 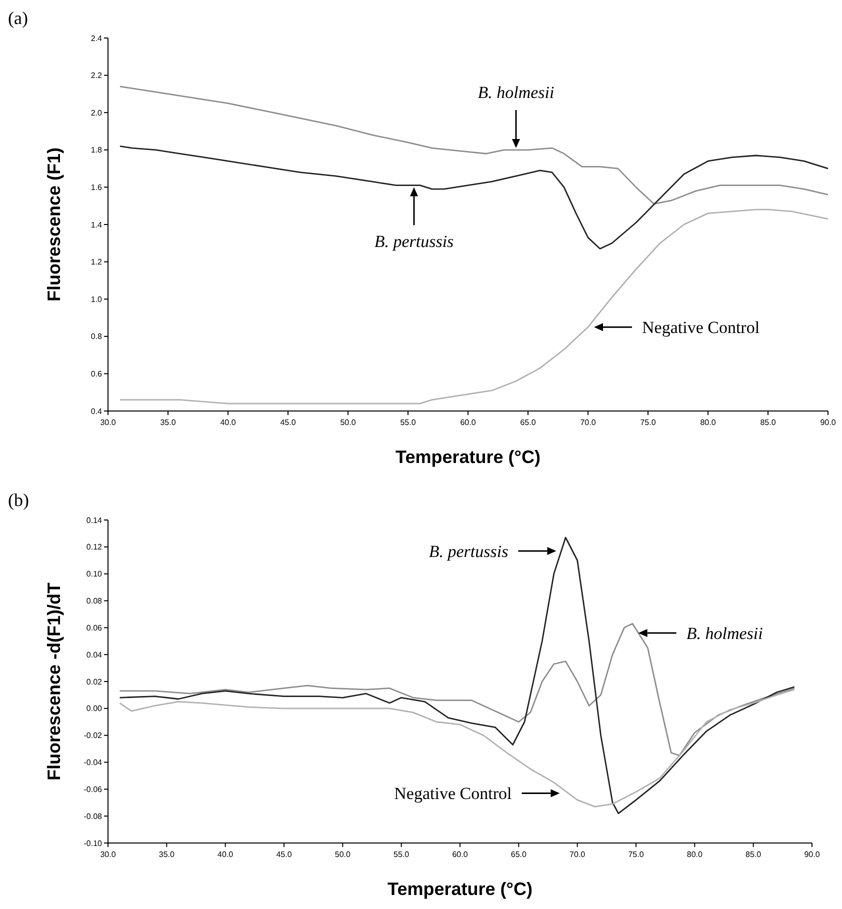 What do you see at coordinates (96, 150) in the screenshot?
I see `y-tick-label: 1.8` at bounding box center [96, 150].